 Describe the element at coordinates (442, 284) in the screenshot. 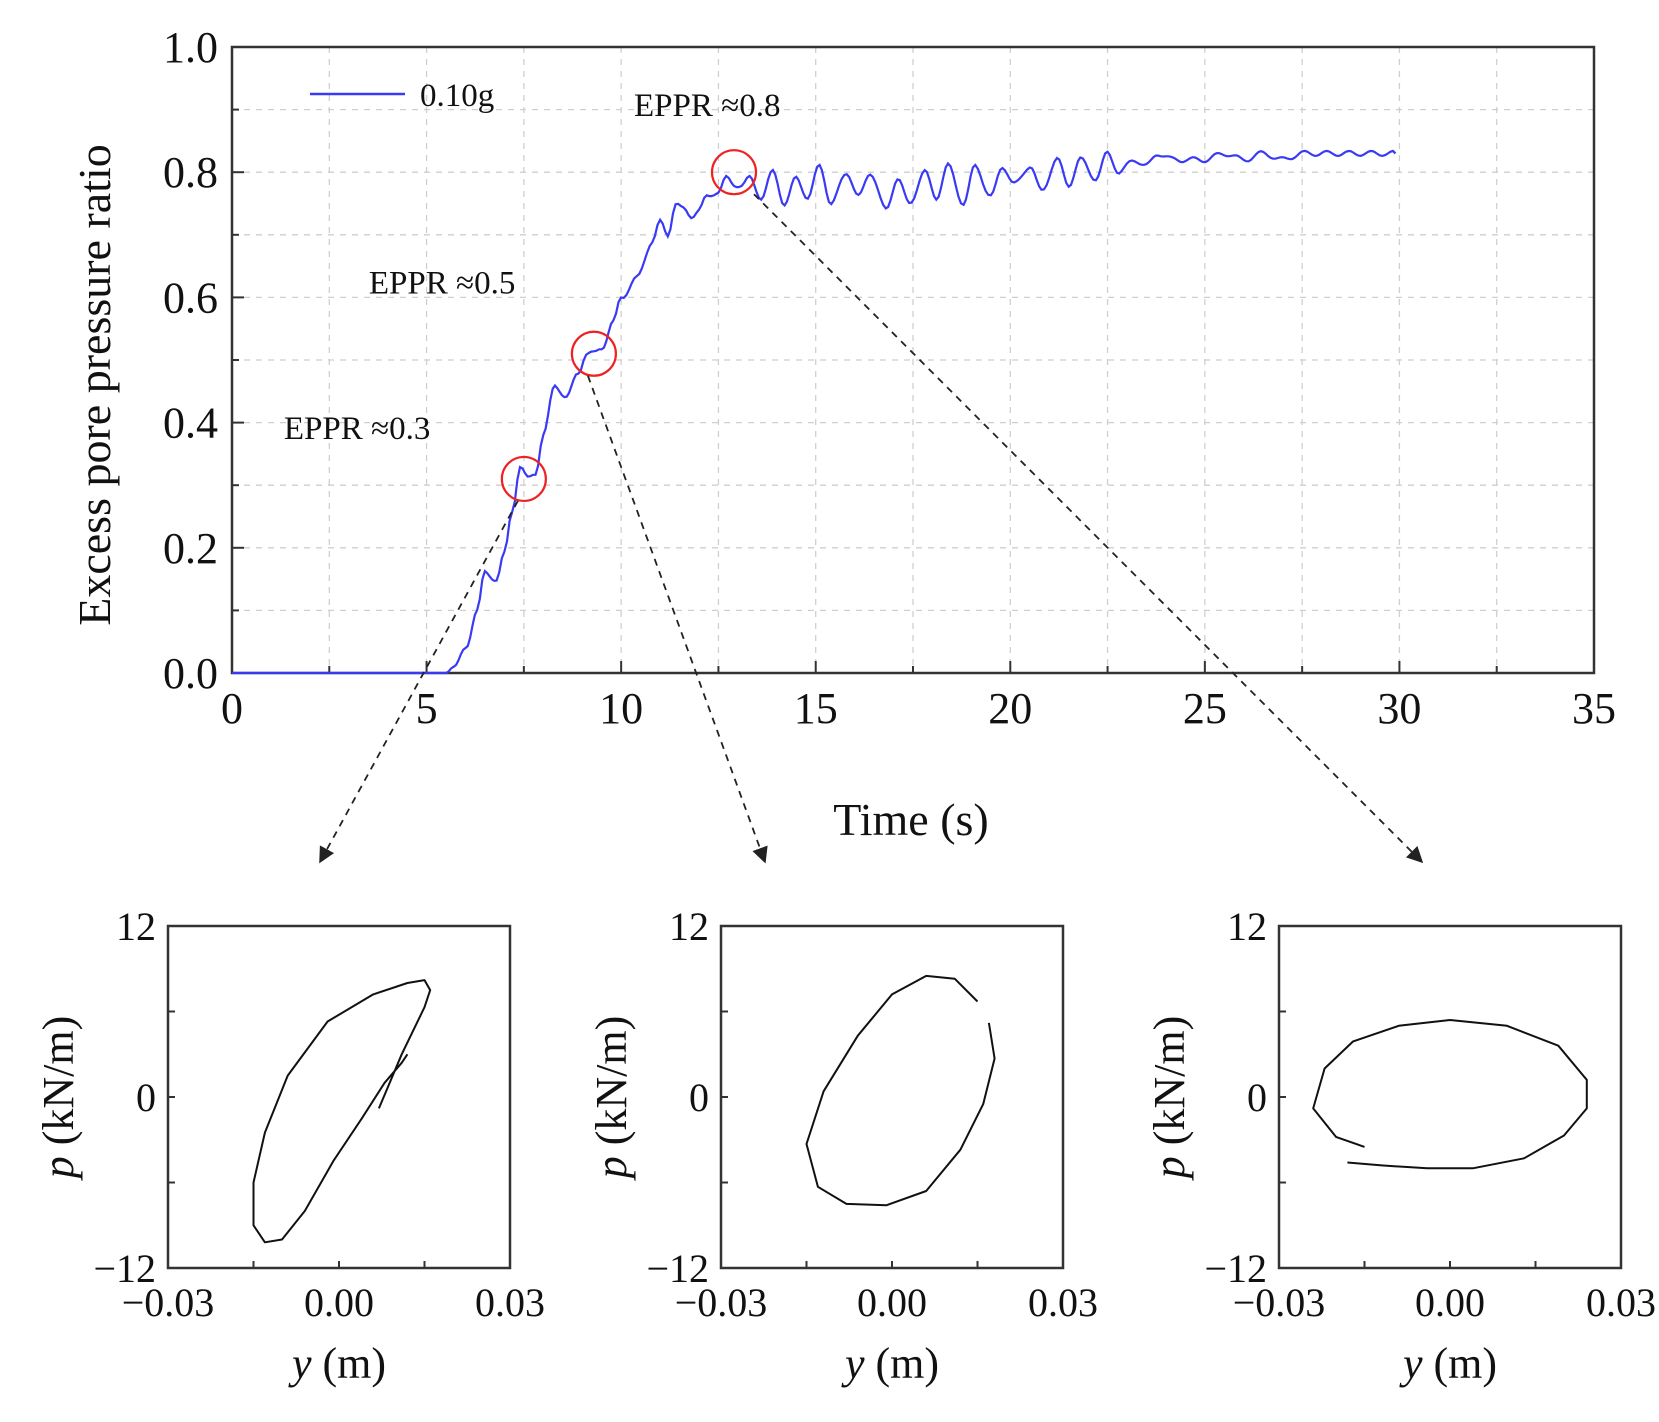

I see `eppr-annotation: EPPR ≈0.5` at that location.